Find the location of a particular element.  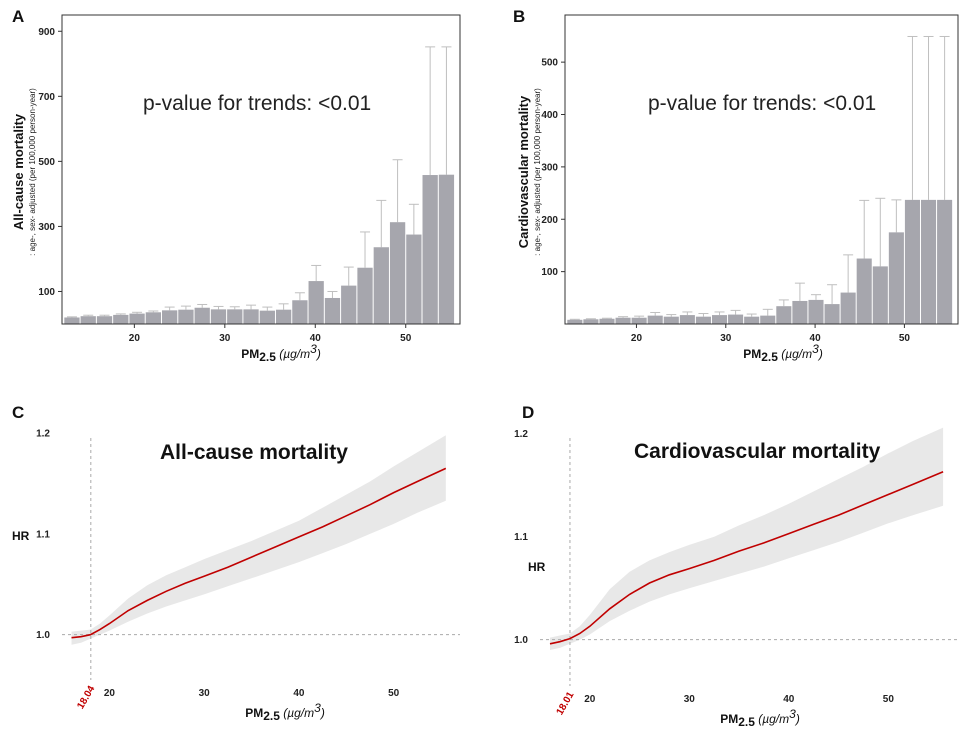

y-tick-label: 400 is located at coordinates (549, 115).